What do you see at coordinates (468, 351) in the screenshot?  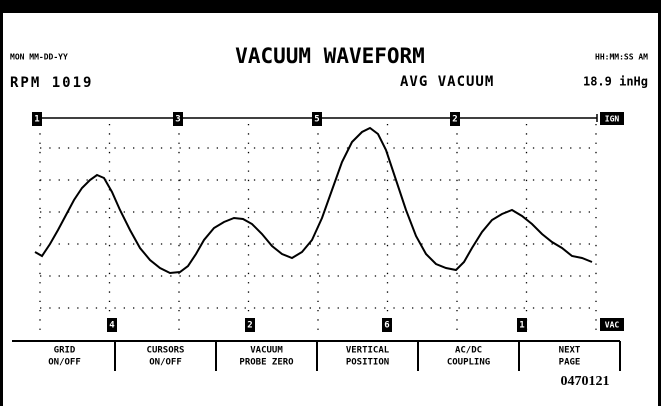 I see `button-label: AC/DC` at bounding box center [468, 351].